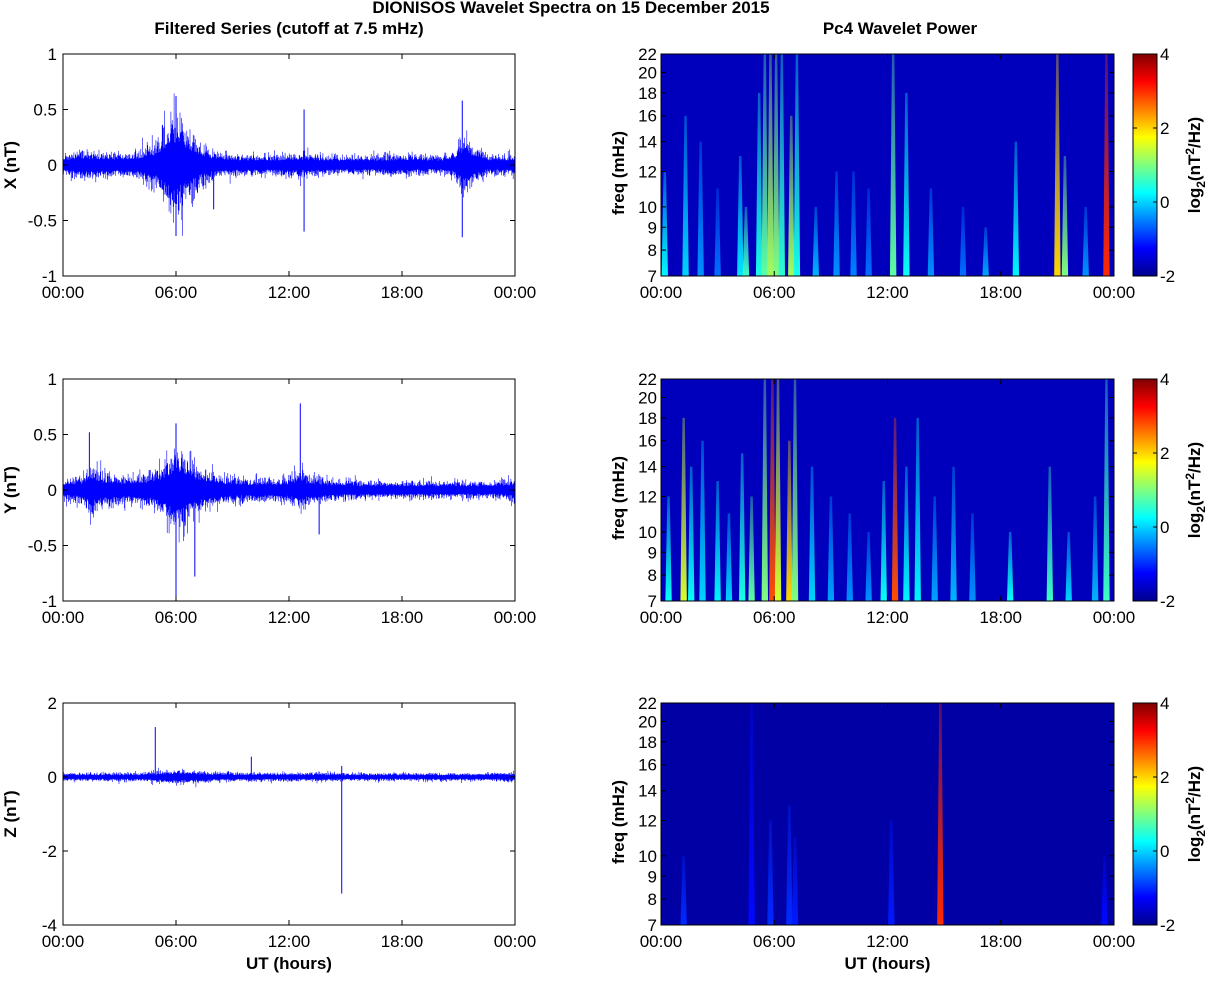 This screenshot has width=1211, height=981. Describe the element at coordinates (647, 765) in the screenshot. I see `panel-z-spectrum-ytick-label: 16` at that location.